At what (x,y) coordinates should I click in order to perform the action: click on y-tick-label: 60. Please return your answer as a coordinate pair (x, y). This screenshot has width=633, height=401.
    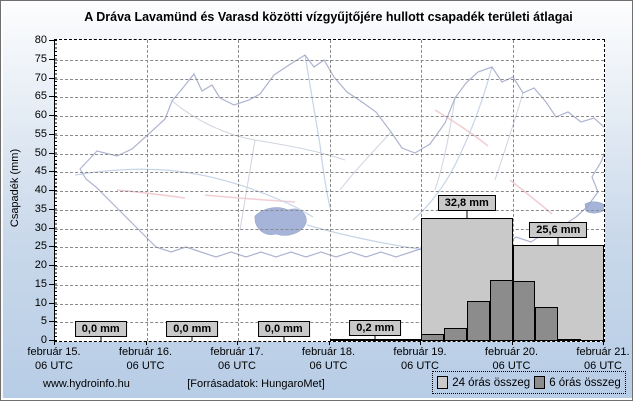
    Looking at the image, I should click on (40, 115).